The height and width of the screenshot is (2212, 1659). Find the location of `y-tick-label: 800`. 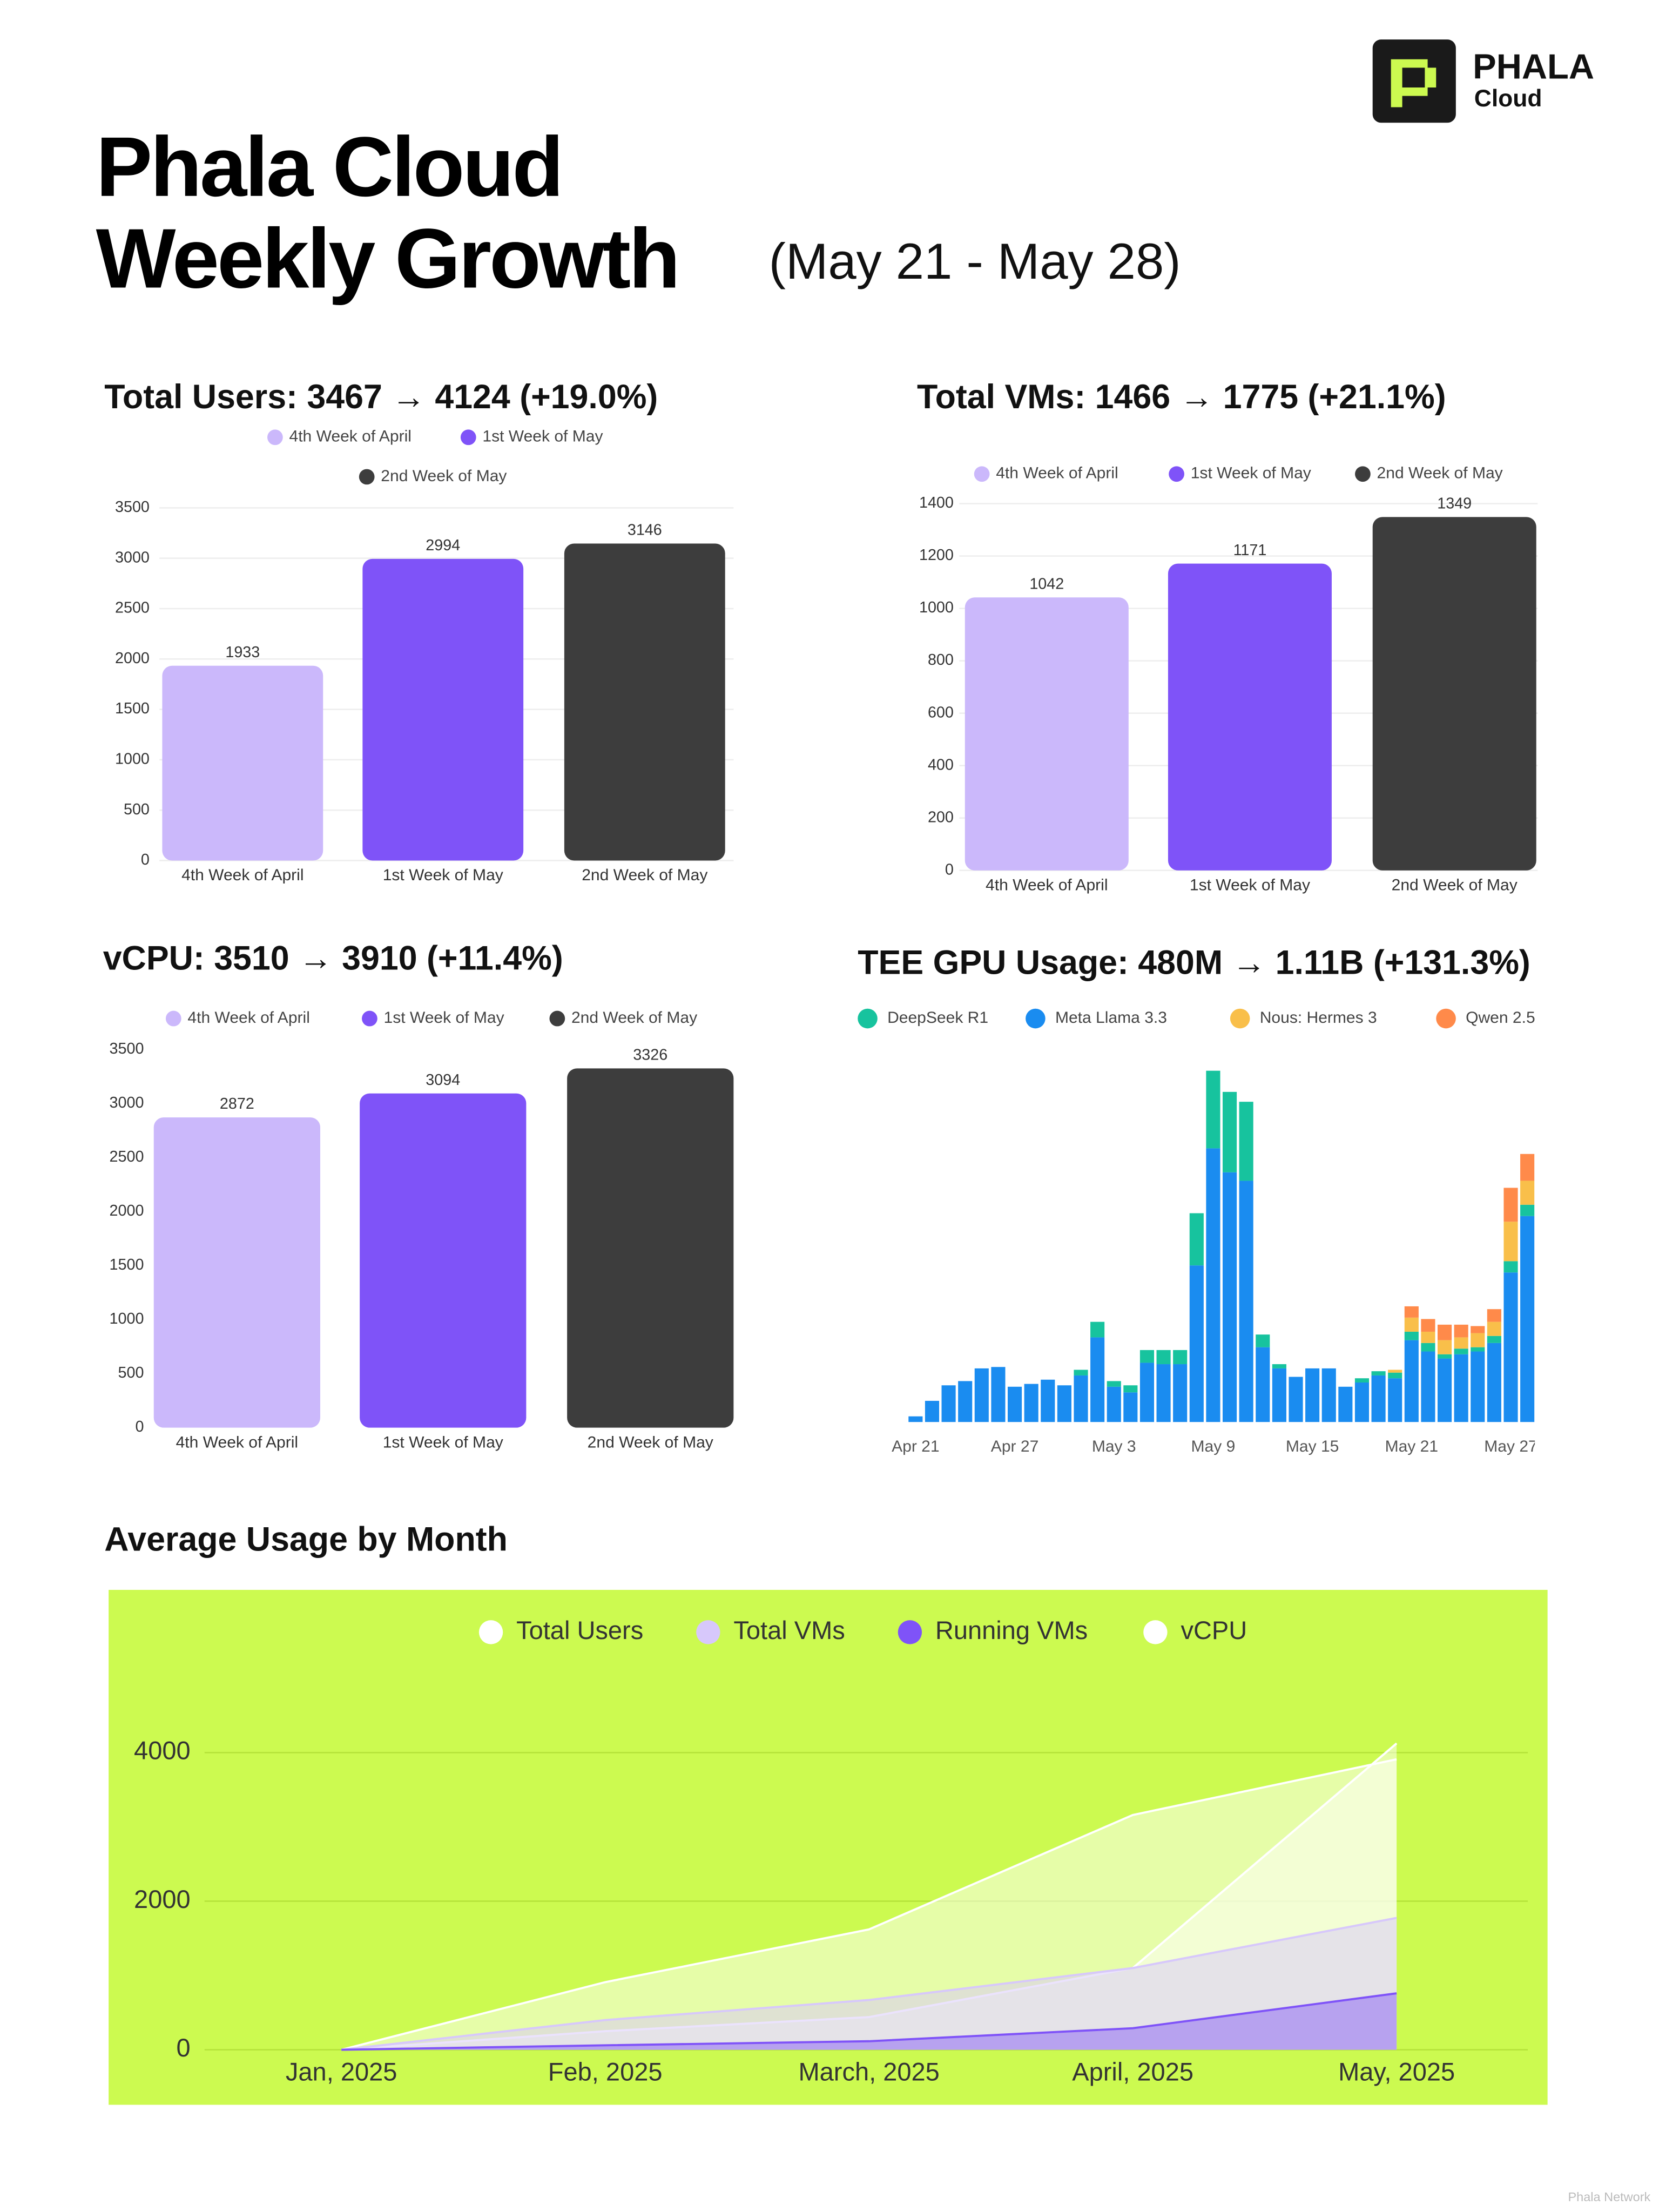

y-tick-label: 800 is located at coordinates (941, 660).